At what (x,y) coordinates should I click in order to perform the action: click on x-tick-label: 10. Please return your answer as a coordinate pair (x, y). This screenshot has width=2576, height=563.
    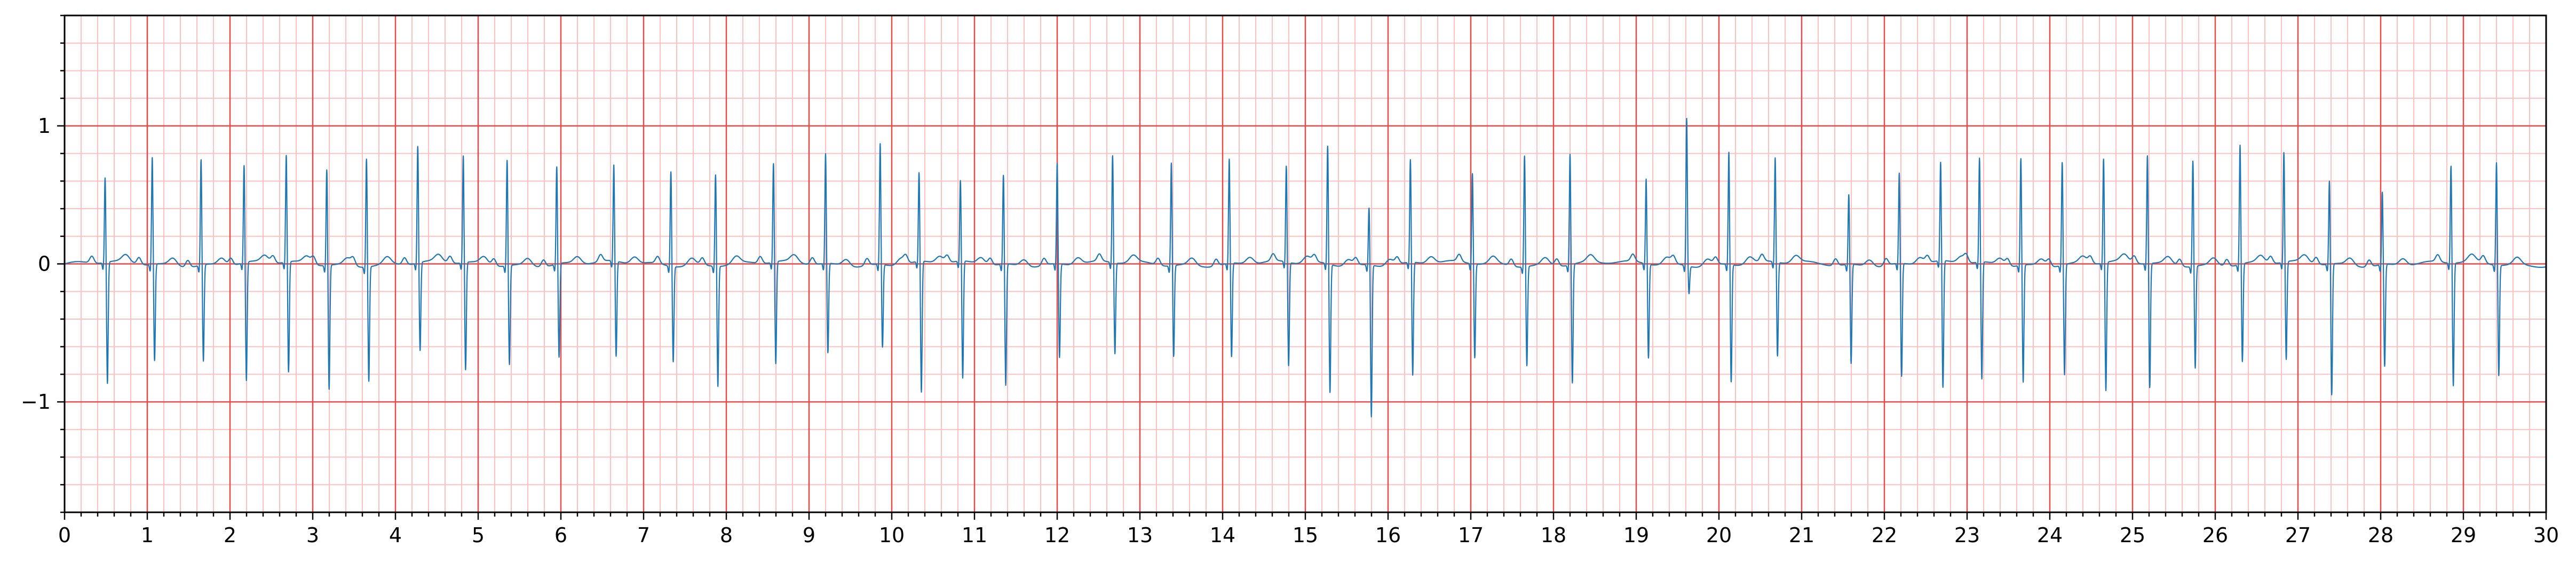
    Looking at the image, I should click on (892, 535).